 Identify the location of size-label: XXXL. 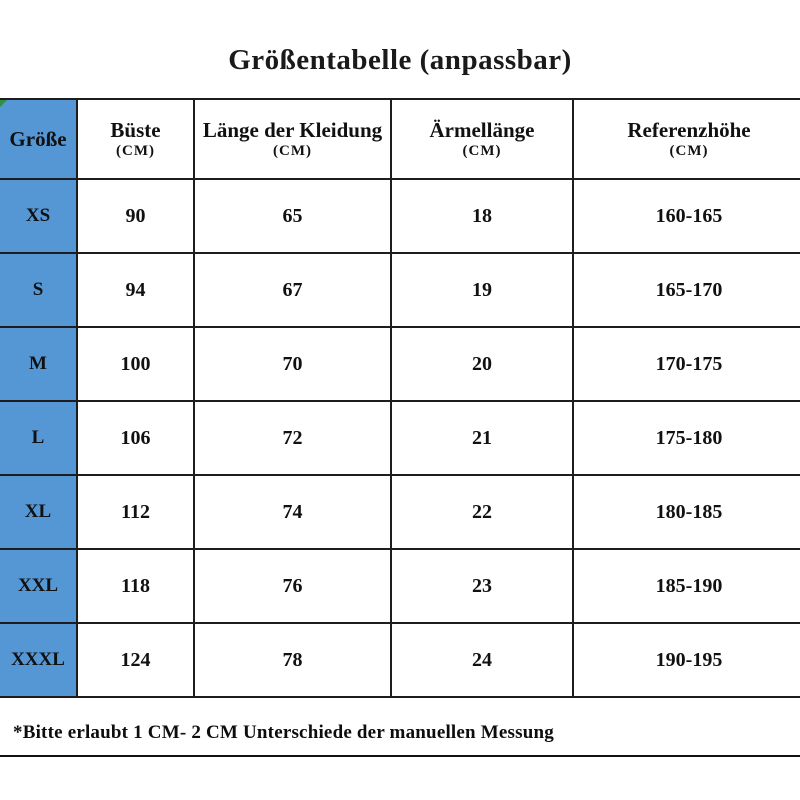
(39, 660).